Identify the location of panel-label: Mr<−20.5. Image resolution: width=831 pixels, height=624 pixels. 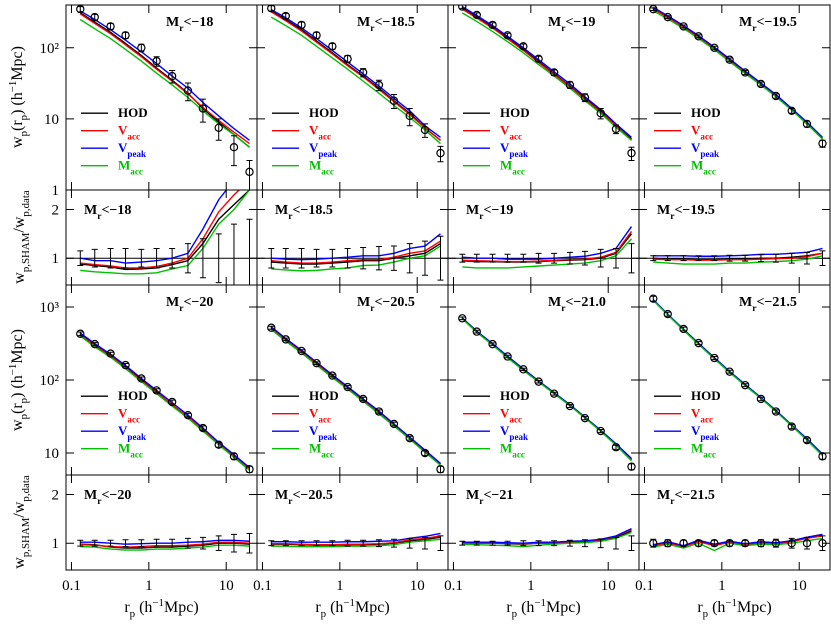
(304, 497).